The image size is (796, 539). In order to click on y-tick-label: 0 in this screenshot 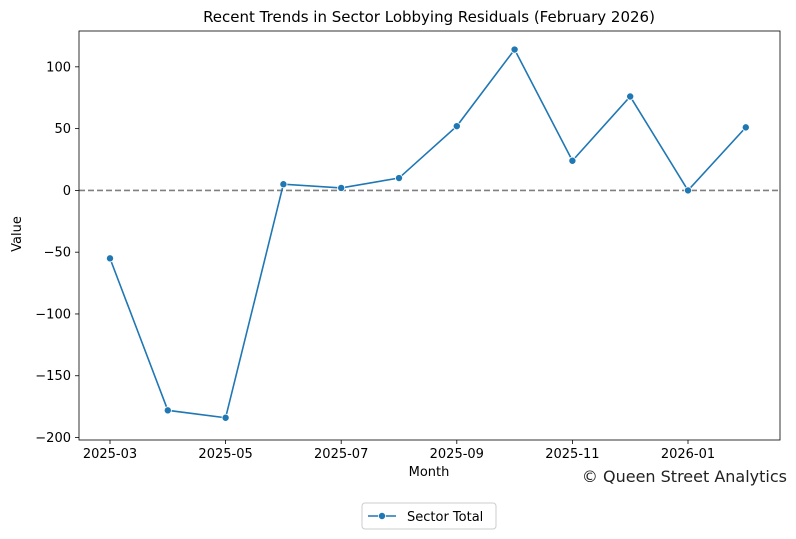, I will do `click(67, 191)`.